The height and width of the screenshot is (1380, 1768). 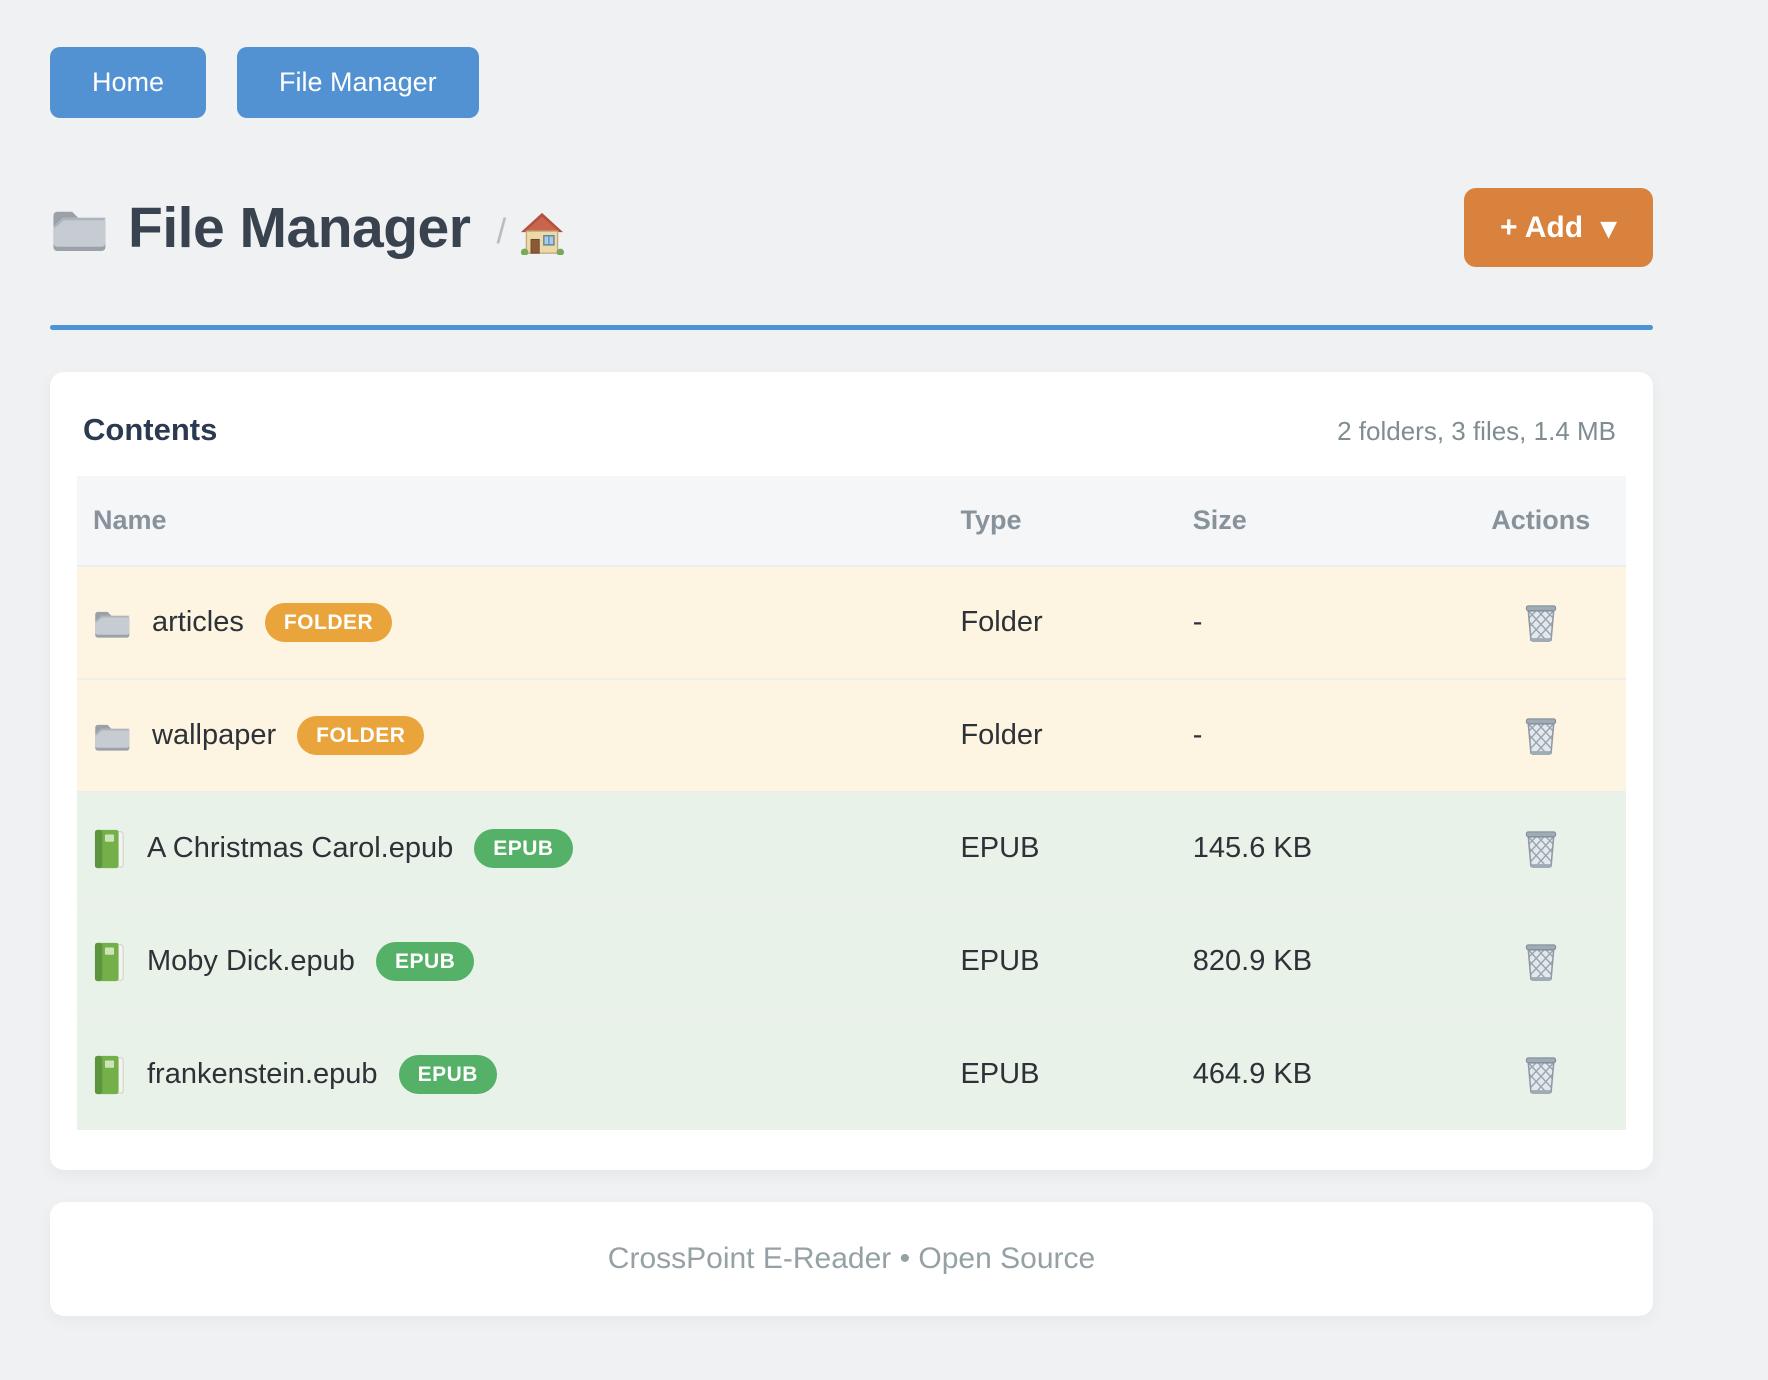 I want to click on top-nav: Home File Manager, so click(x=851, y=59).